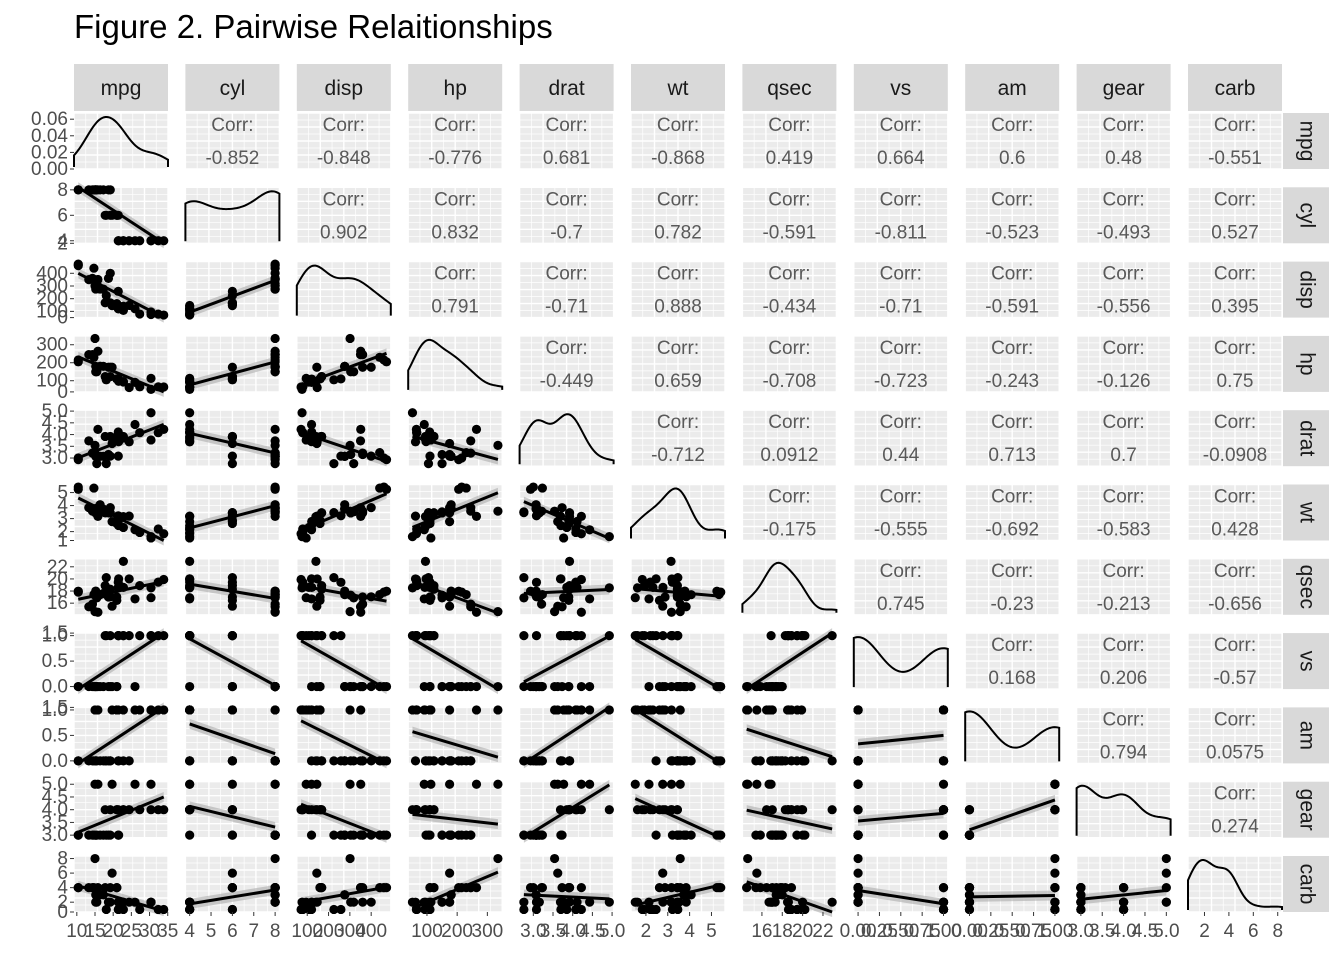 This screenshot has height=960, width=1344. I want to click on corr-value: 0.527, so click(1235, 232).